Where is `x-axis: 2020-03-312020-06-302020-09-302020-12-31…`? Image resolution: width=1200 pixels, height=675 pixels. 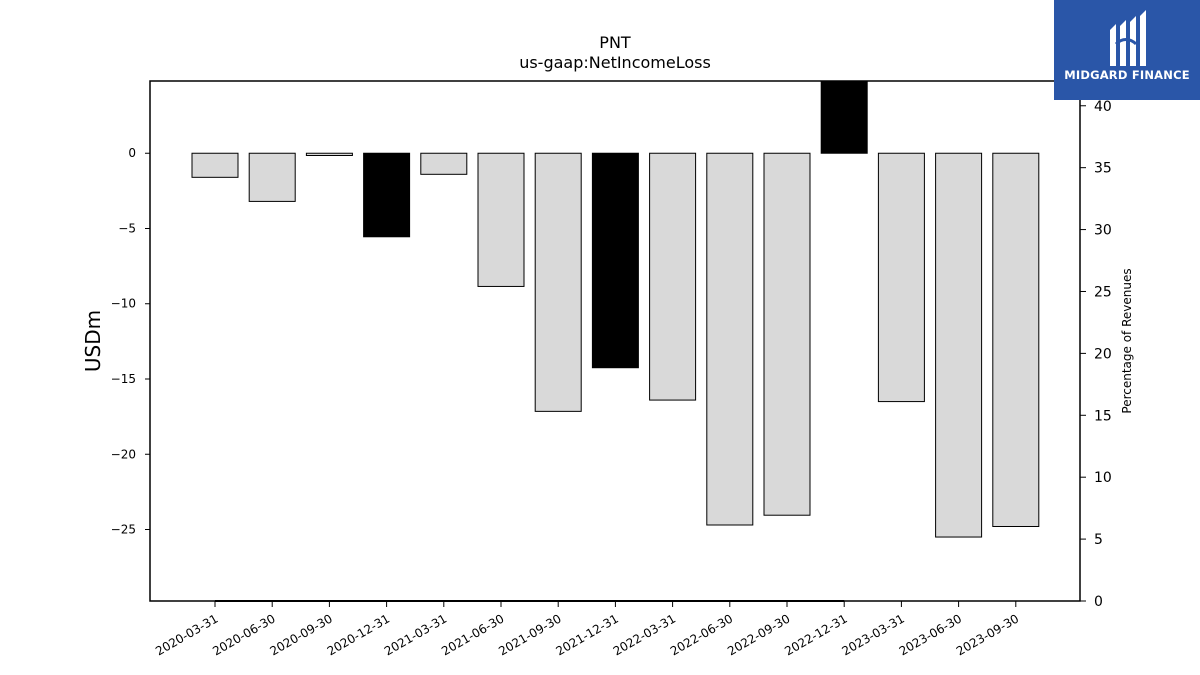 x-axis: 2020-03-312020-06-302020-09-302020-12-31… is located at coordinates (587, 629).